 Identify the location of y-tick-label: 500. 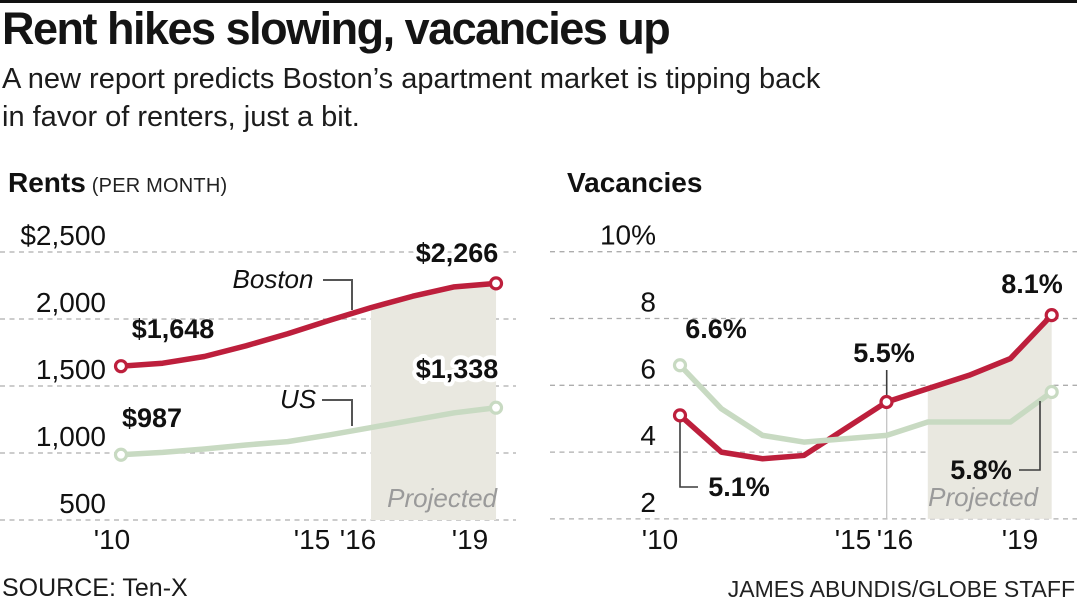
(82, 503).